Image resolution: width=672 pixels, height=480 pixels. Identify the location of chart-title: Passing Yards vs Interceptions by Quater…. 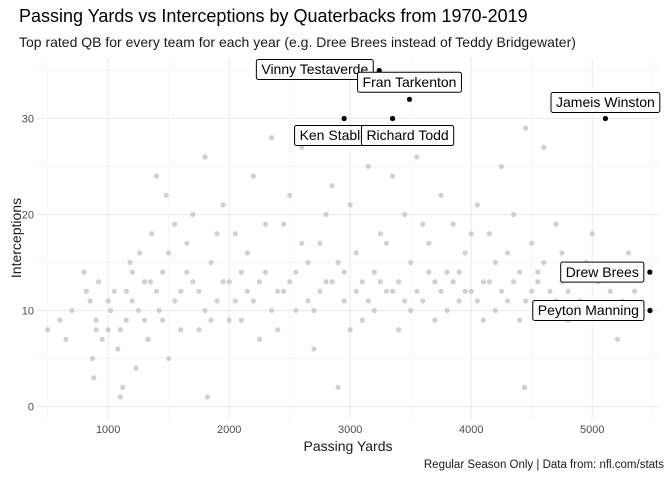
(273, 16).